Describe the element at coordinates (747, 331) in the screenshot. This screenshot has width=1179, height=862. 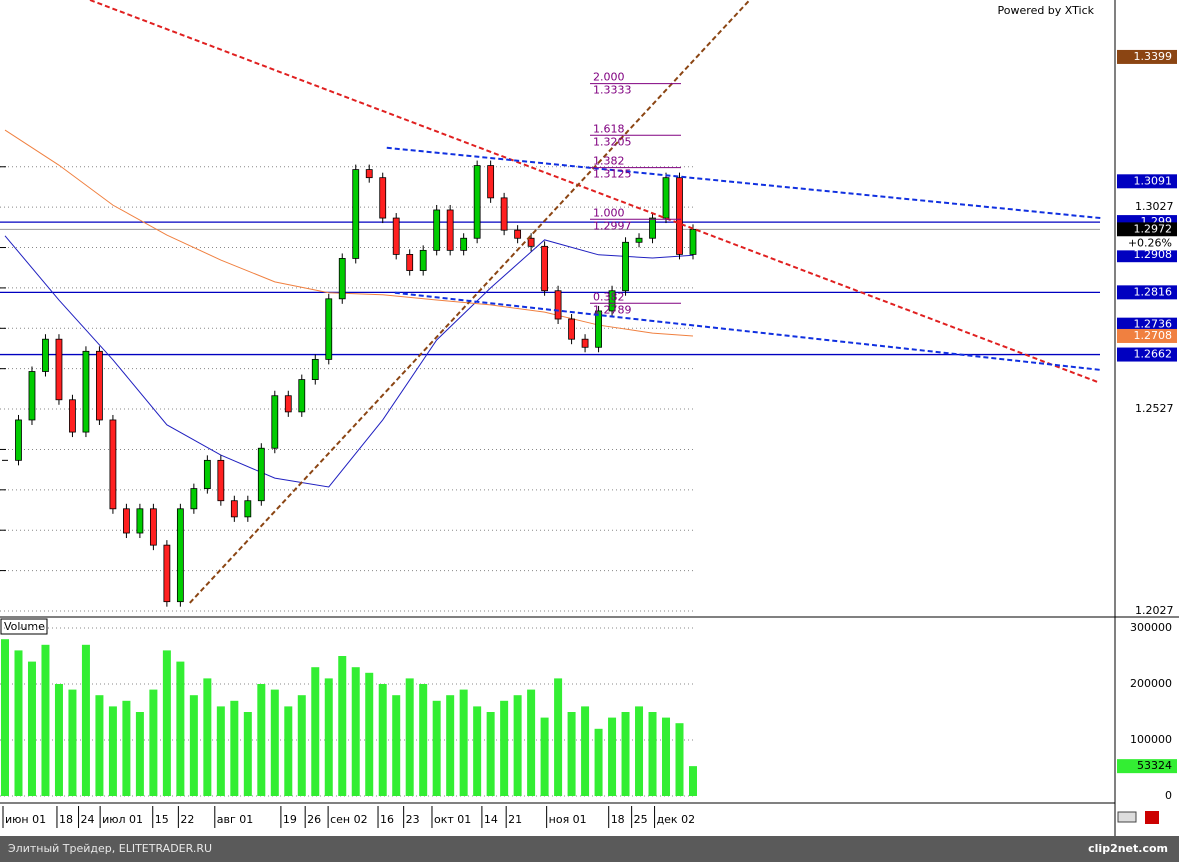
I see `trendline` at that location.